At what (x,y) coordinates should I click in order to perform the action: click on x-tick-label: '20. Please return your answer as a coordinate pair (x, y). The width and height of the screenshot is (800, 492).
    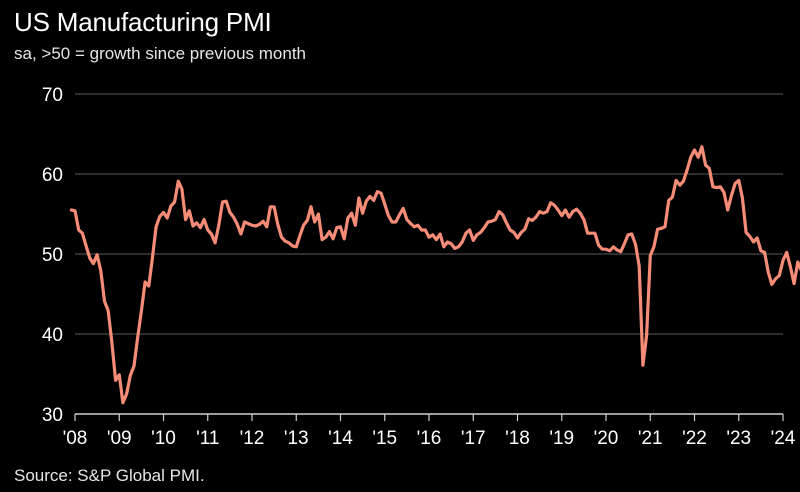
    Looking at the image, I should click on (606, 438).